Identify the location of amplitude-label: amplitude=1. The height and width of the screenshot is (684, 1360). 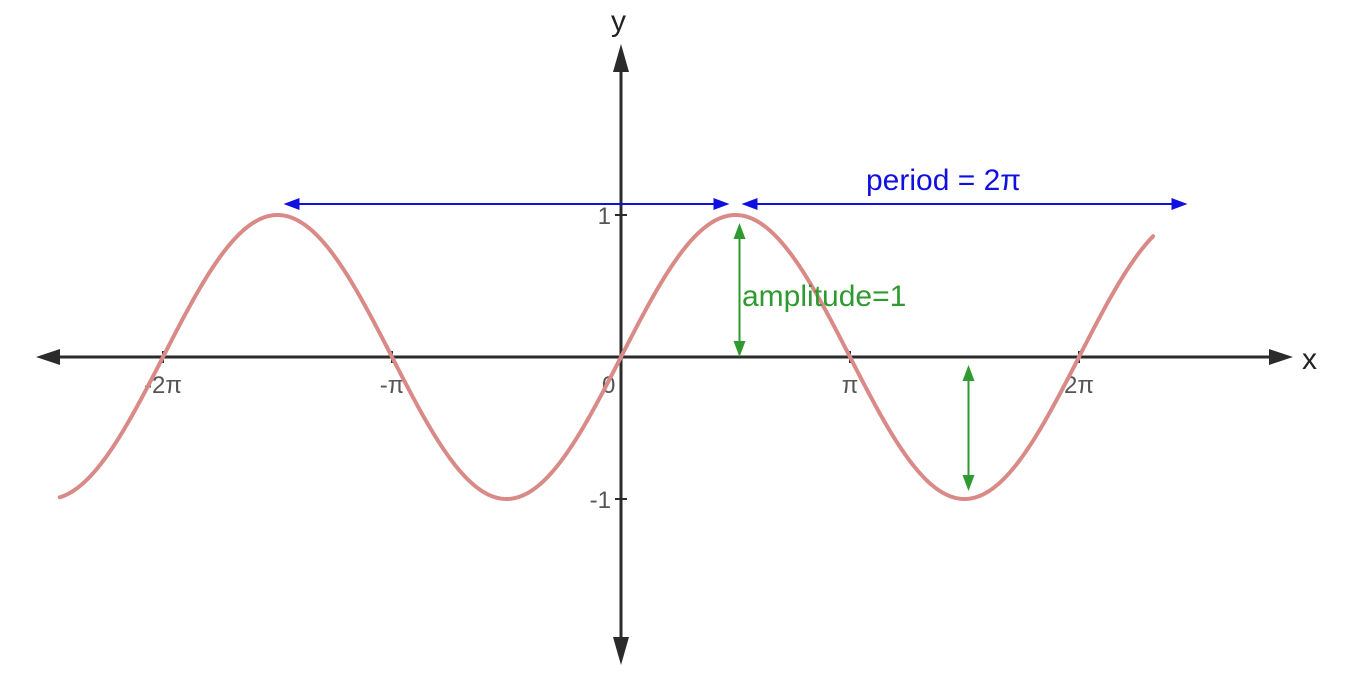
(824, 296).